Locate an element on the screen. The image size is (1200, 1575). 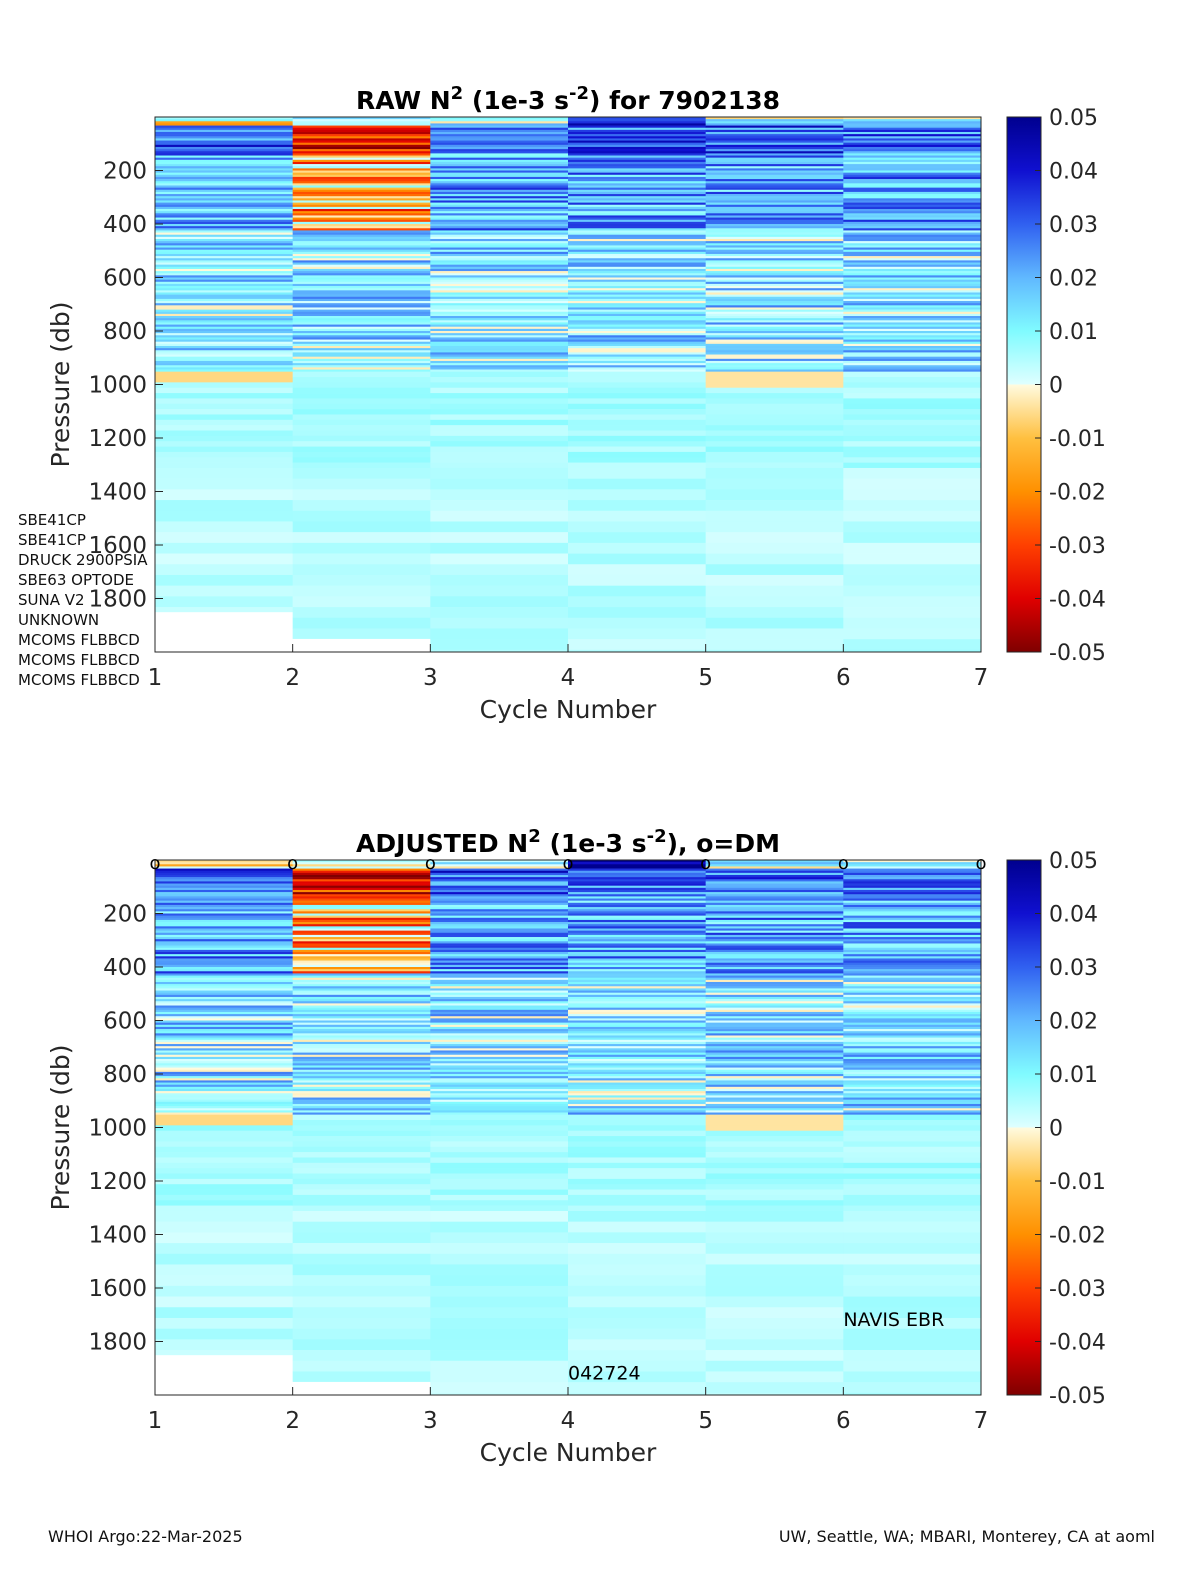
dm-marker: o is located at coordinates (154, 863).